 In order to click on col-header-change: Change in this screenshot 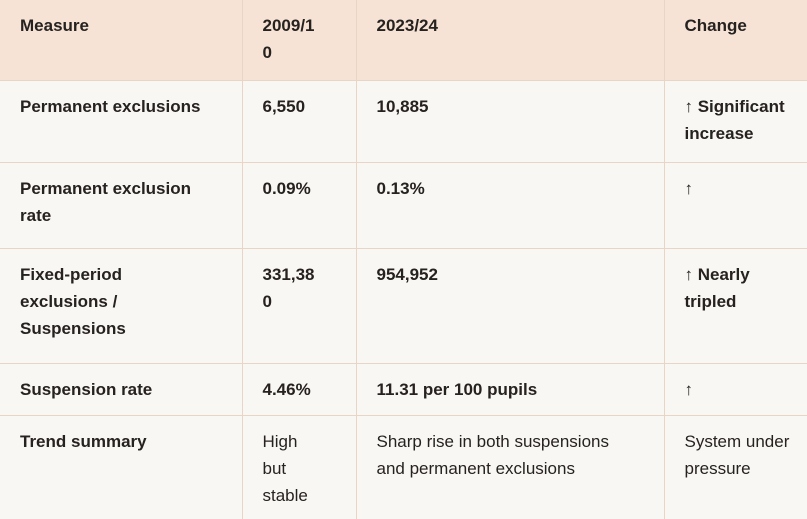, I will do `click(735, 40)`.